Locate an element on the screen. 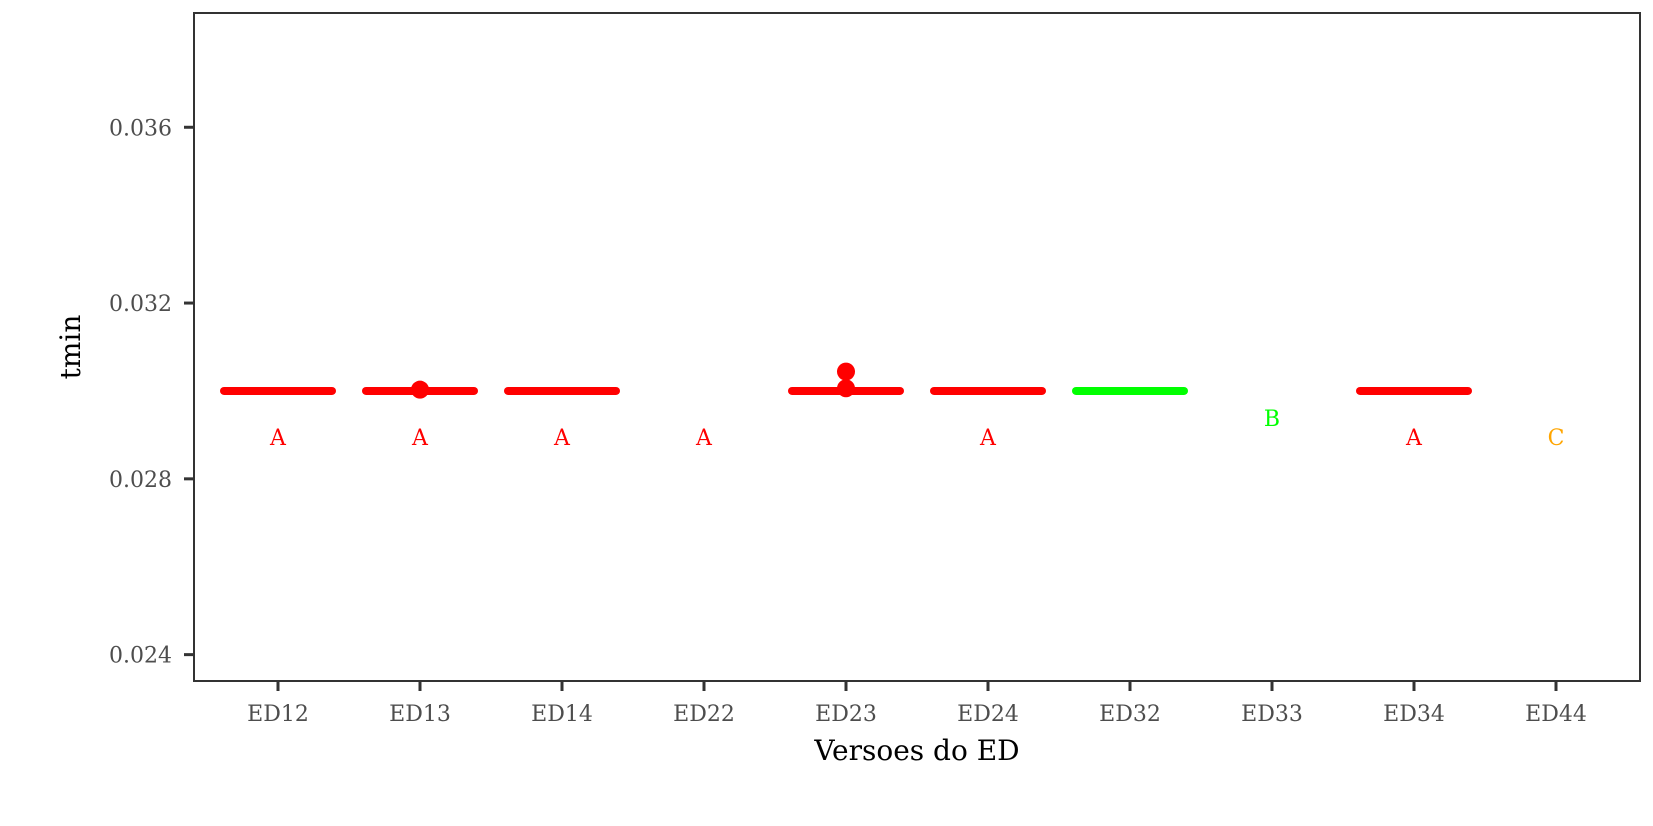 Image resolution: width=1653 pixels, height=826 pixels. x-axis-title: Versoes do ED is located at coordinates (916, 750).